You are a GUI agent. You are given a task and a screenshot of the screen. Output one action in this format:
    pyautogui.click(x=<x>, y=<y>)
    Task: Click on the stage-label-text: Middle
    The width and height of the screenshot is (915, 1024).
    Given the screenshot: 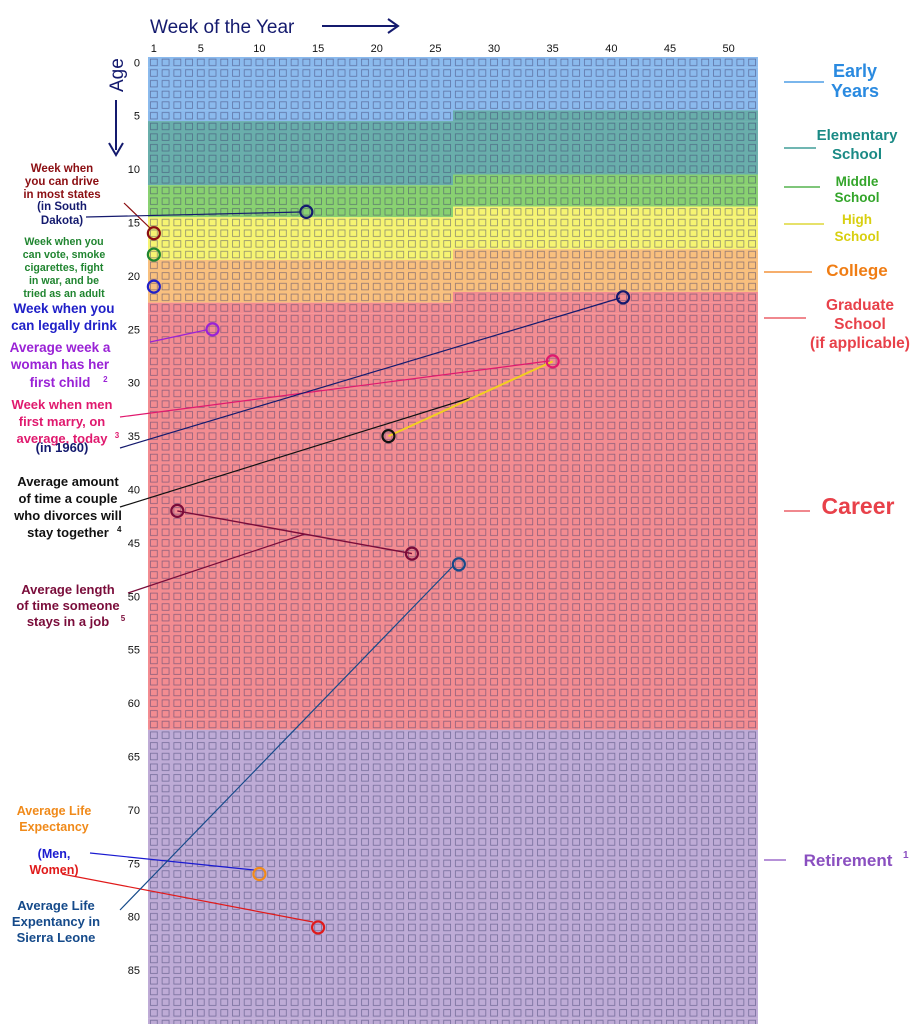 What is the action you would take?
    pyautogui.click(x=857, y=181)
    